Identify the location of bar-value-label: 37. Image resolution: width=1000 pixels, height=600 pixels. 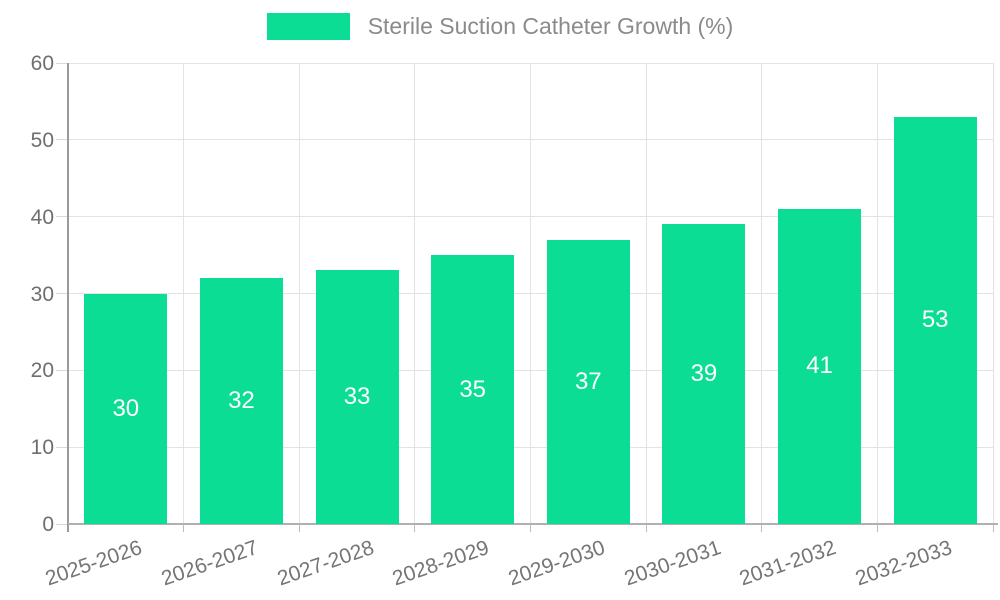
(588, 381).